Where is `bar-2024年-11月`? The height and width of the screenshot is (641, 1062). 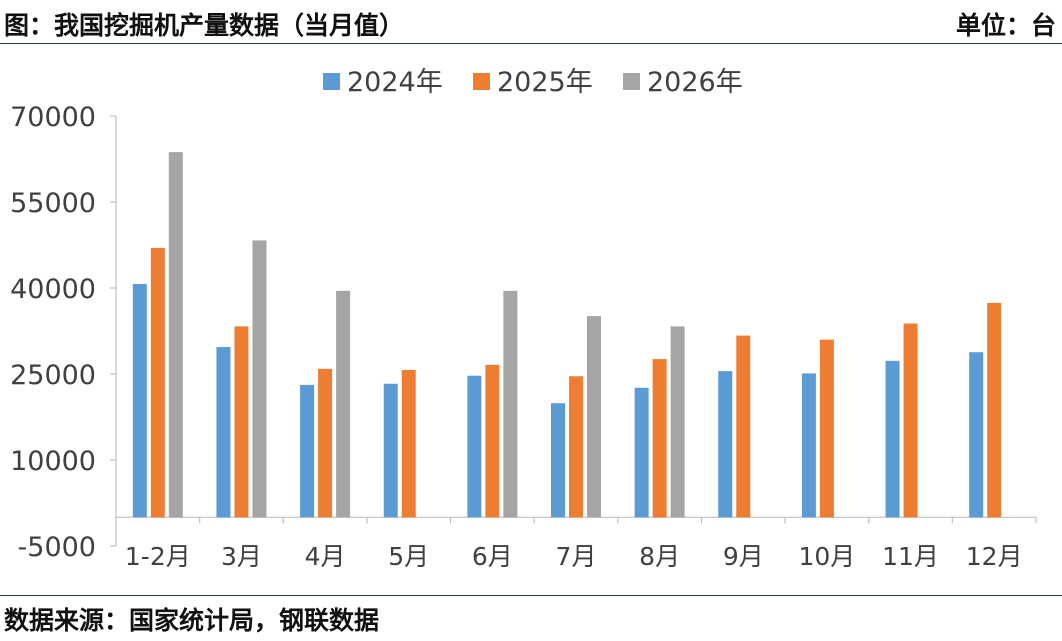
bar-2024年-11月 is located at coordinates (892, 439).